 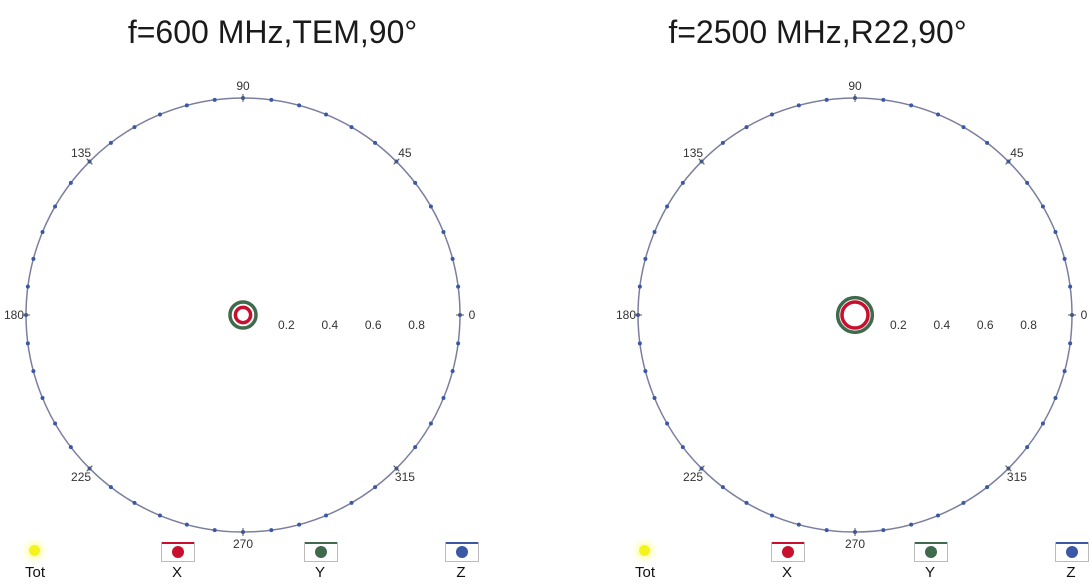 I want to click on angle-label: 45, so click(x=1017, y=153).